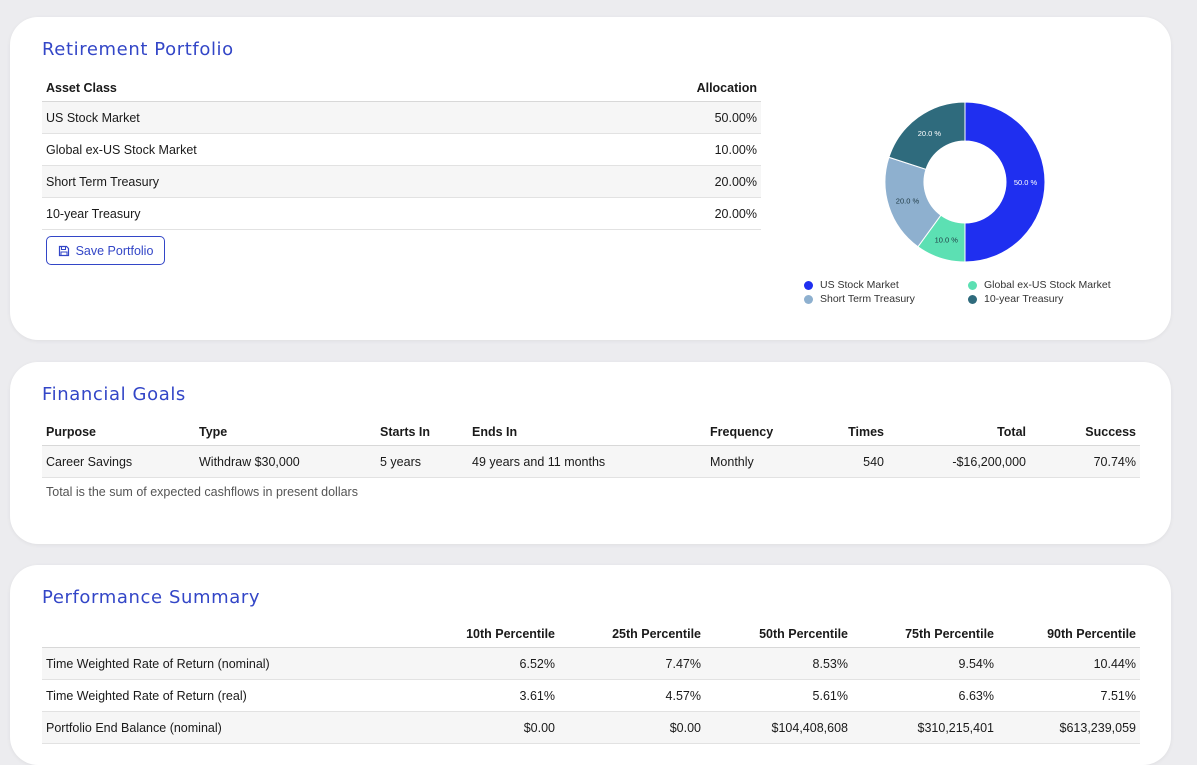 The image size is (1197, 765). Describe the element at coordinates (1085, 461) in the screenshot. I see `goal-success: 70.74%` at that location.